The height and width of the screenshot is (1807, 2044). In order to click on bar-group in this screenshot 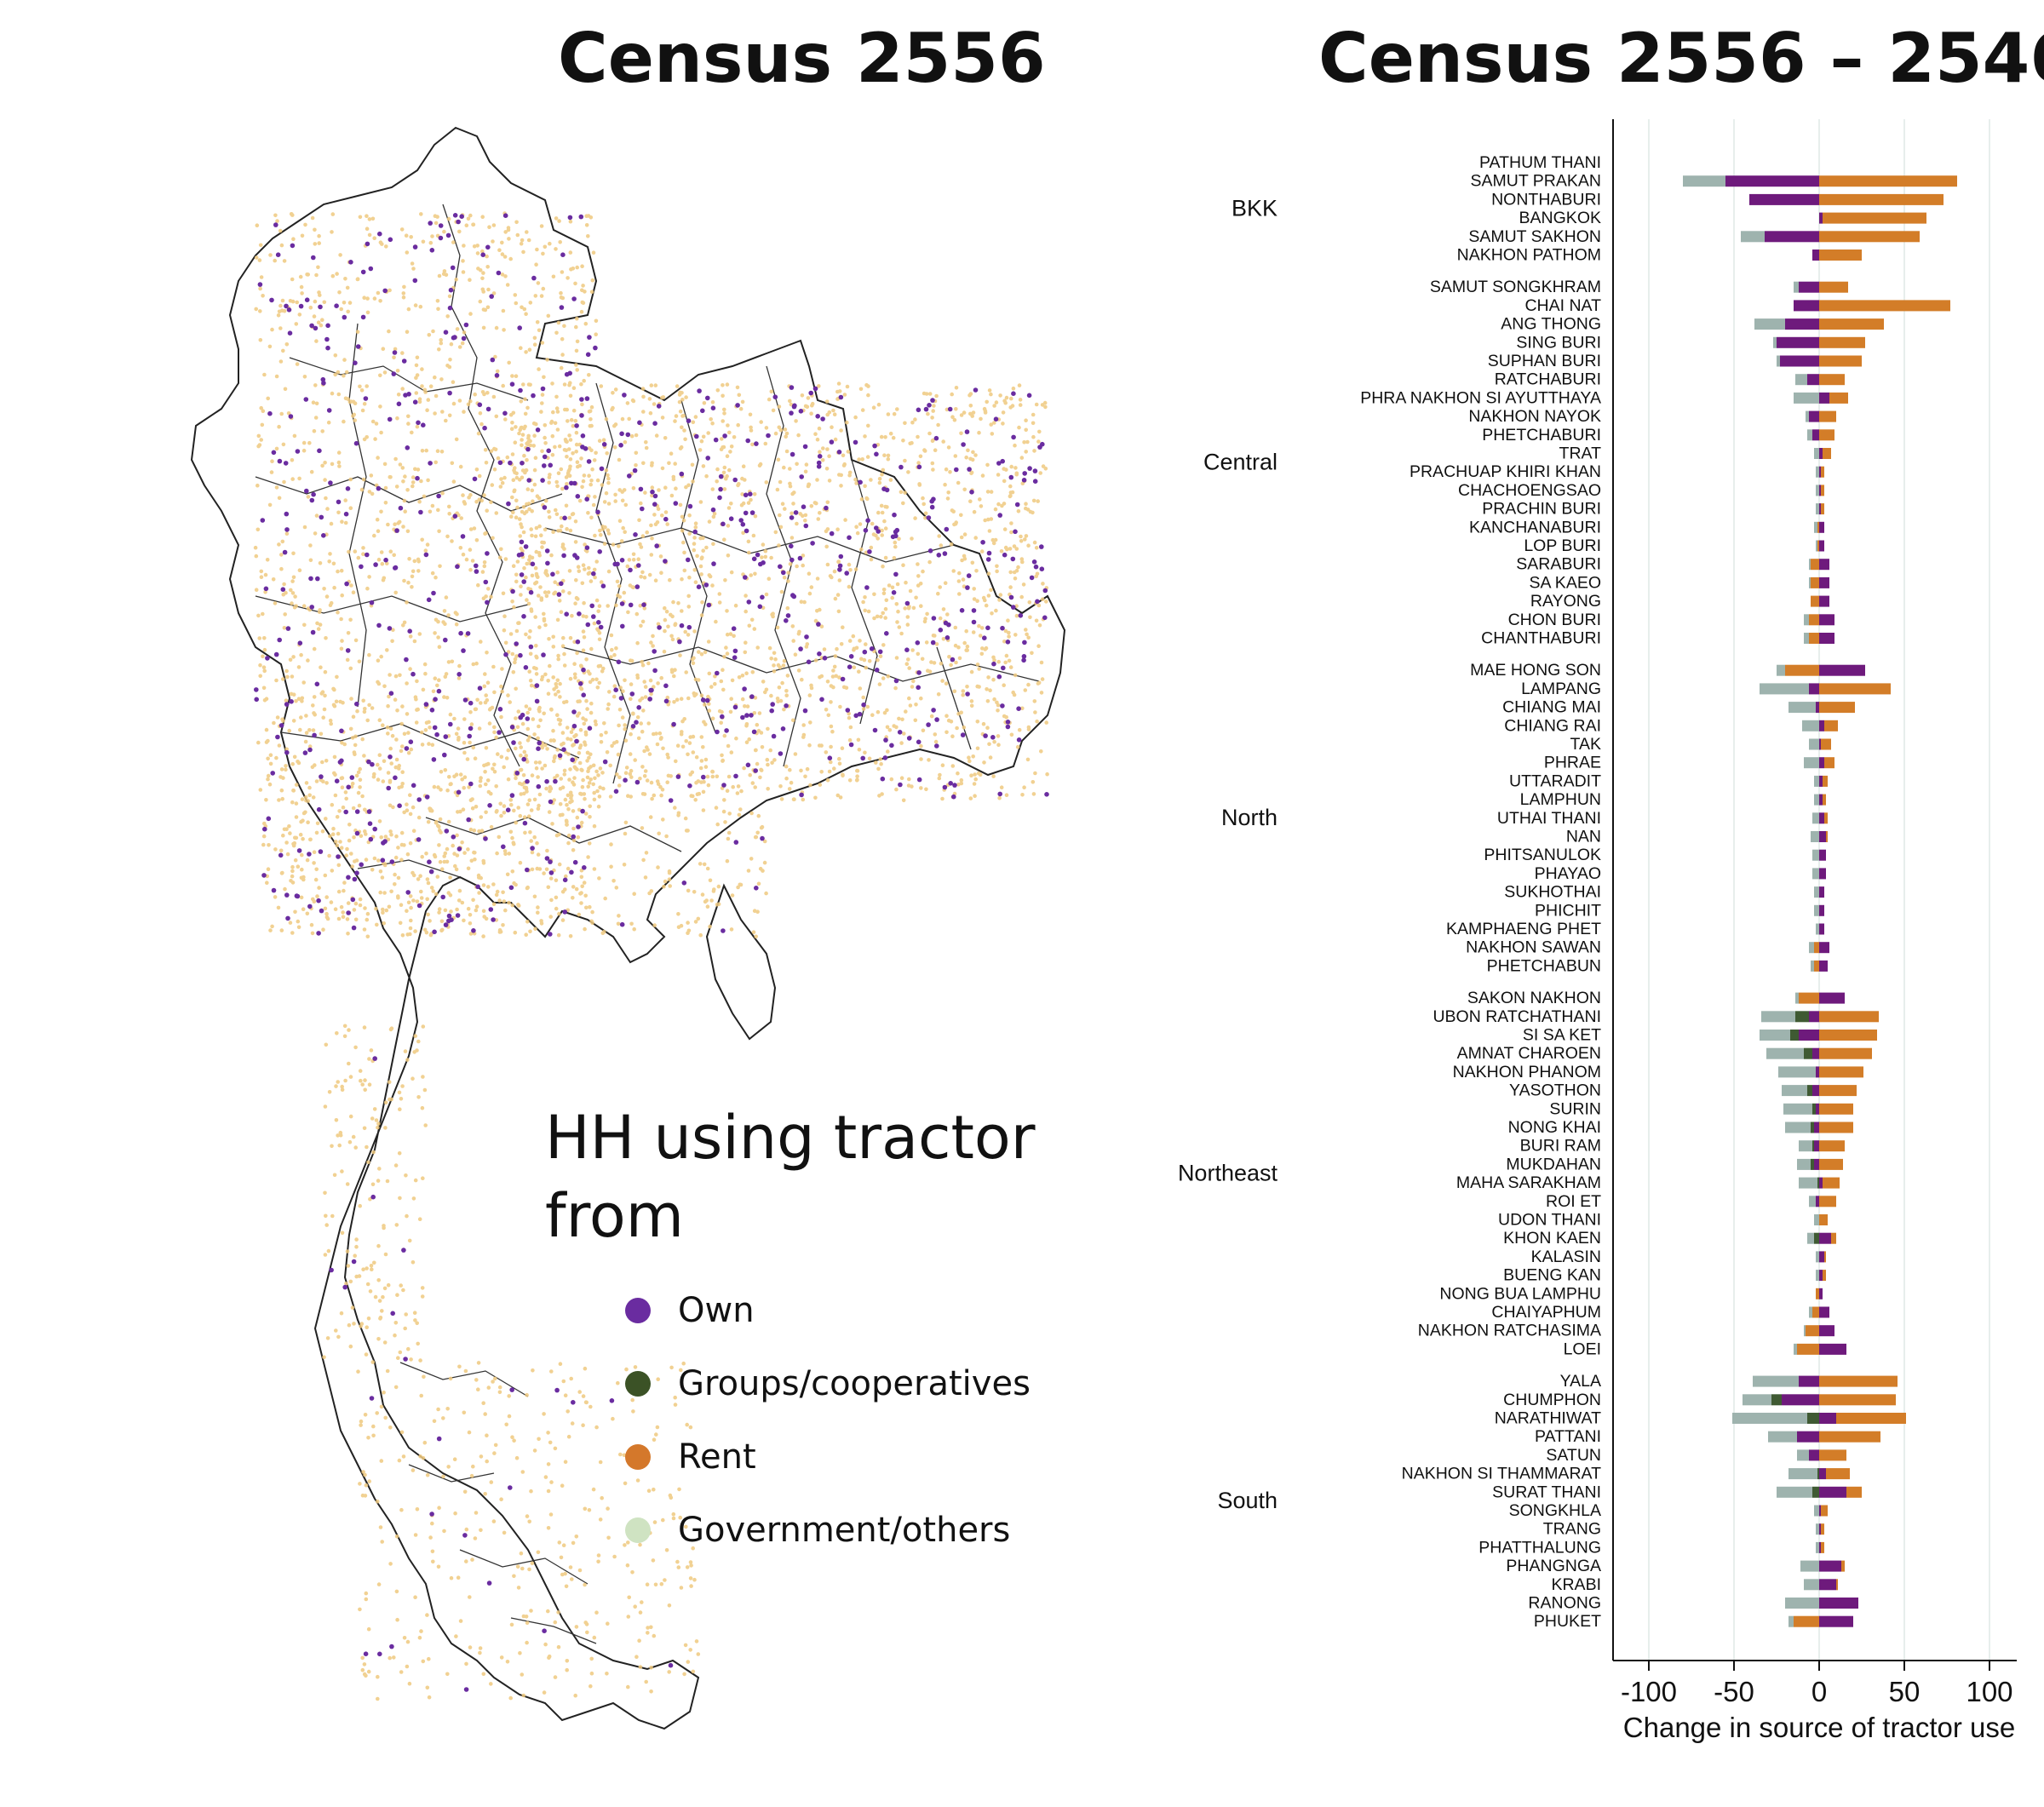, I will do `click(1818, 1183)`.